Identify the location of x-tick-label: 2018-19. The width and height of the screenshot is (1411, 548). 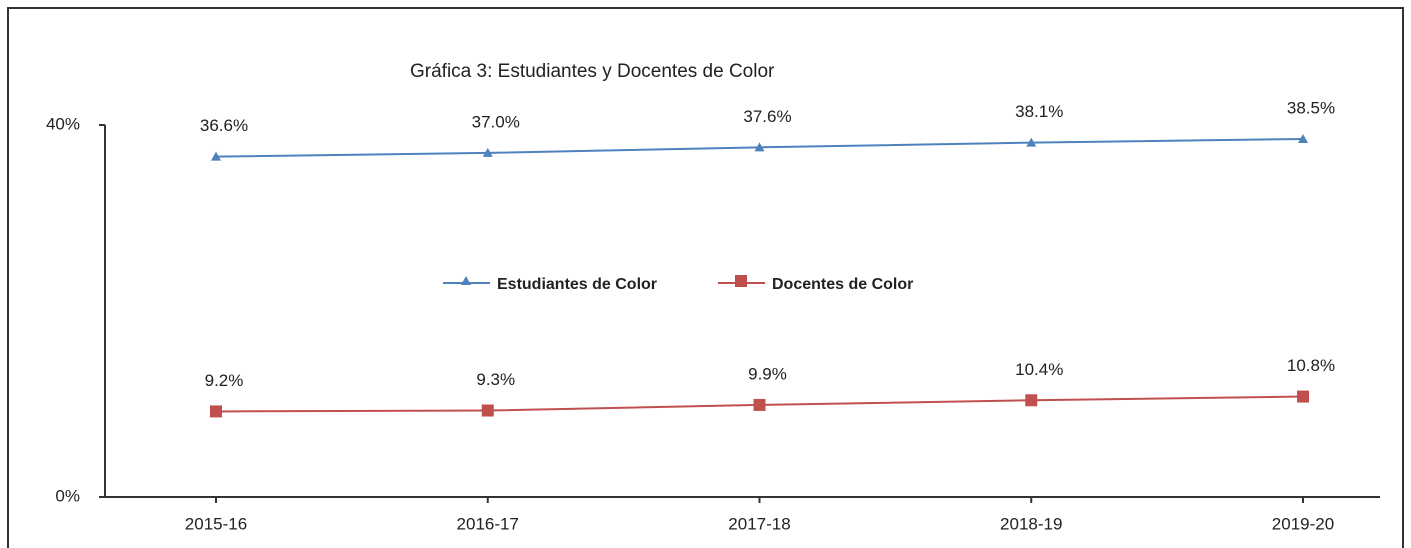
(1031, 523).